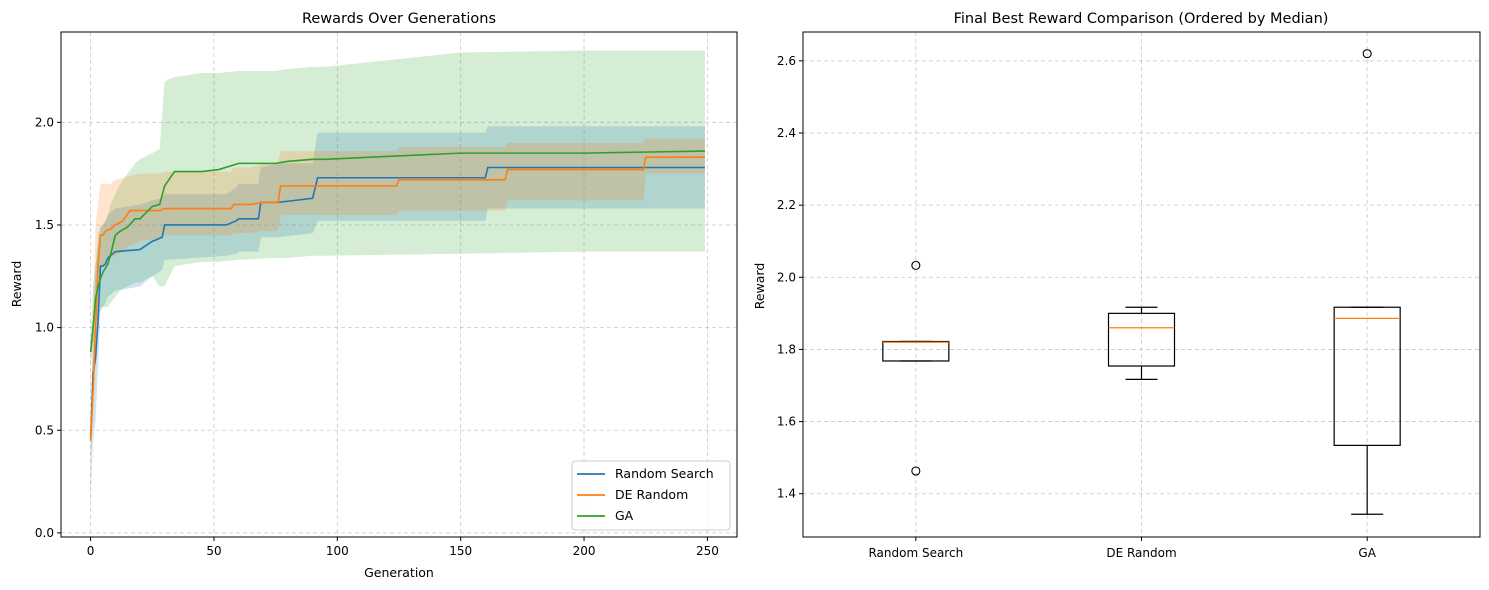 This screenshot has width=1489, height=590. Describe the element at coordinates (1367, 282) in the screenshot. I see `box-ga` at that location.